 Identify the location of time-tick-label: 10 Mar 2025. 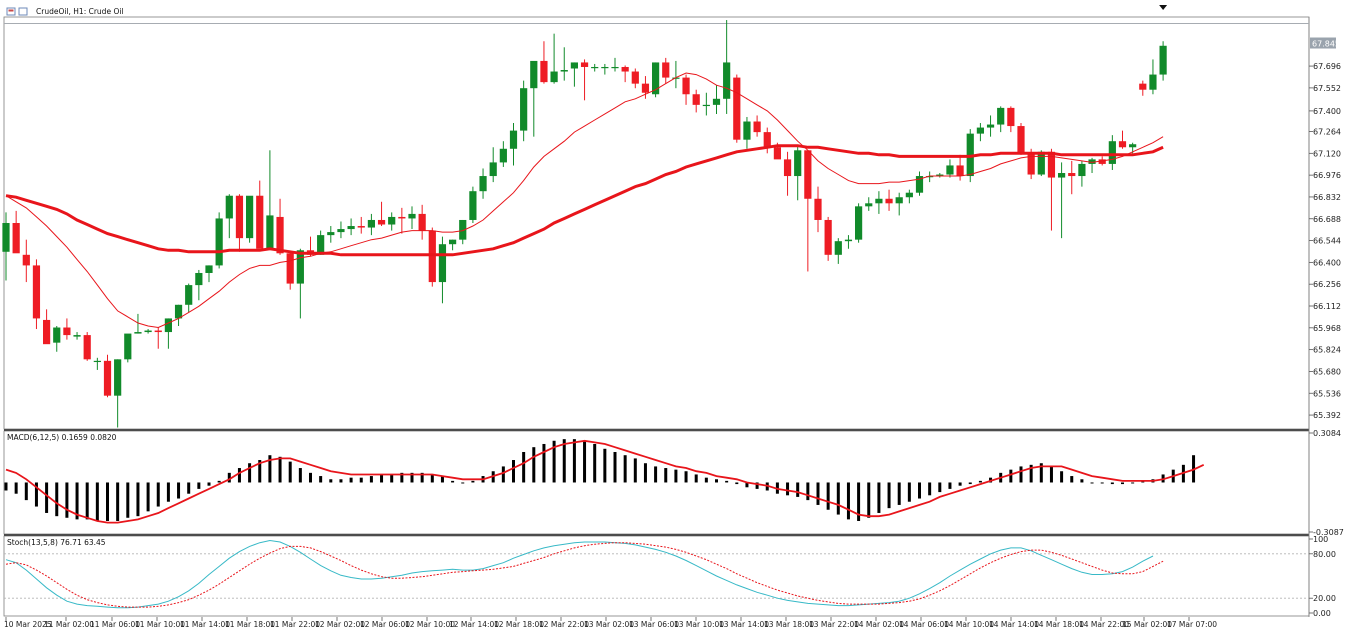
(28, 624).